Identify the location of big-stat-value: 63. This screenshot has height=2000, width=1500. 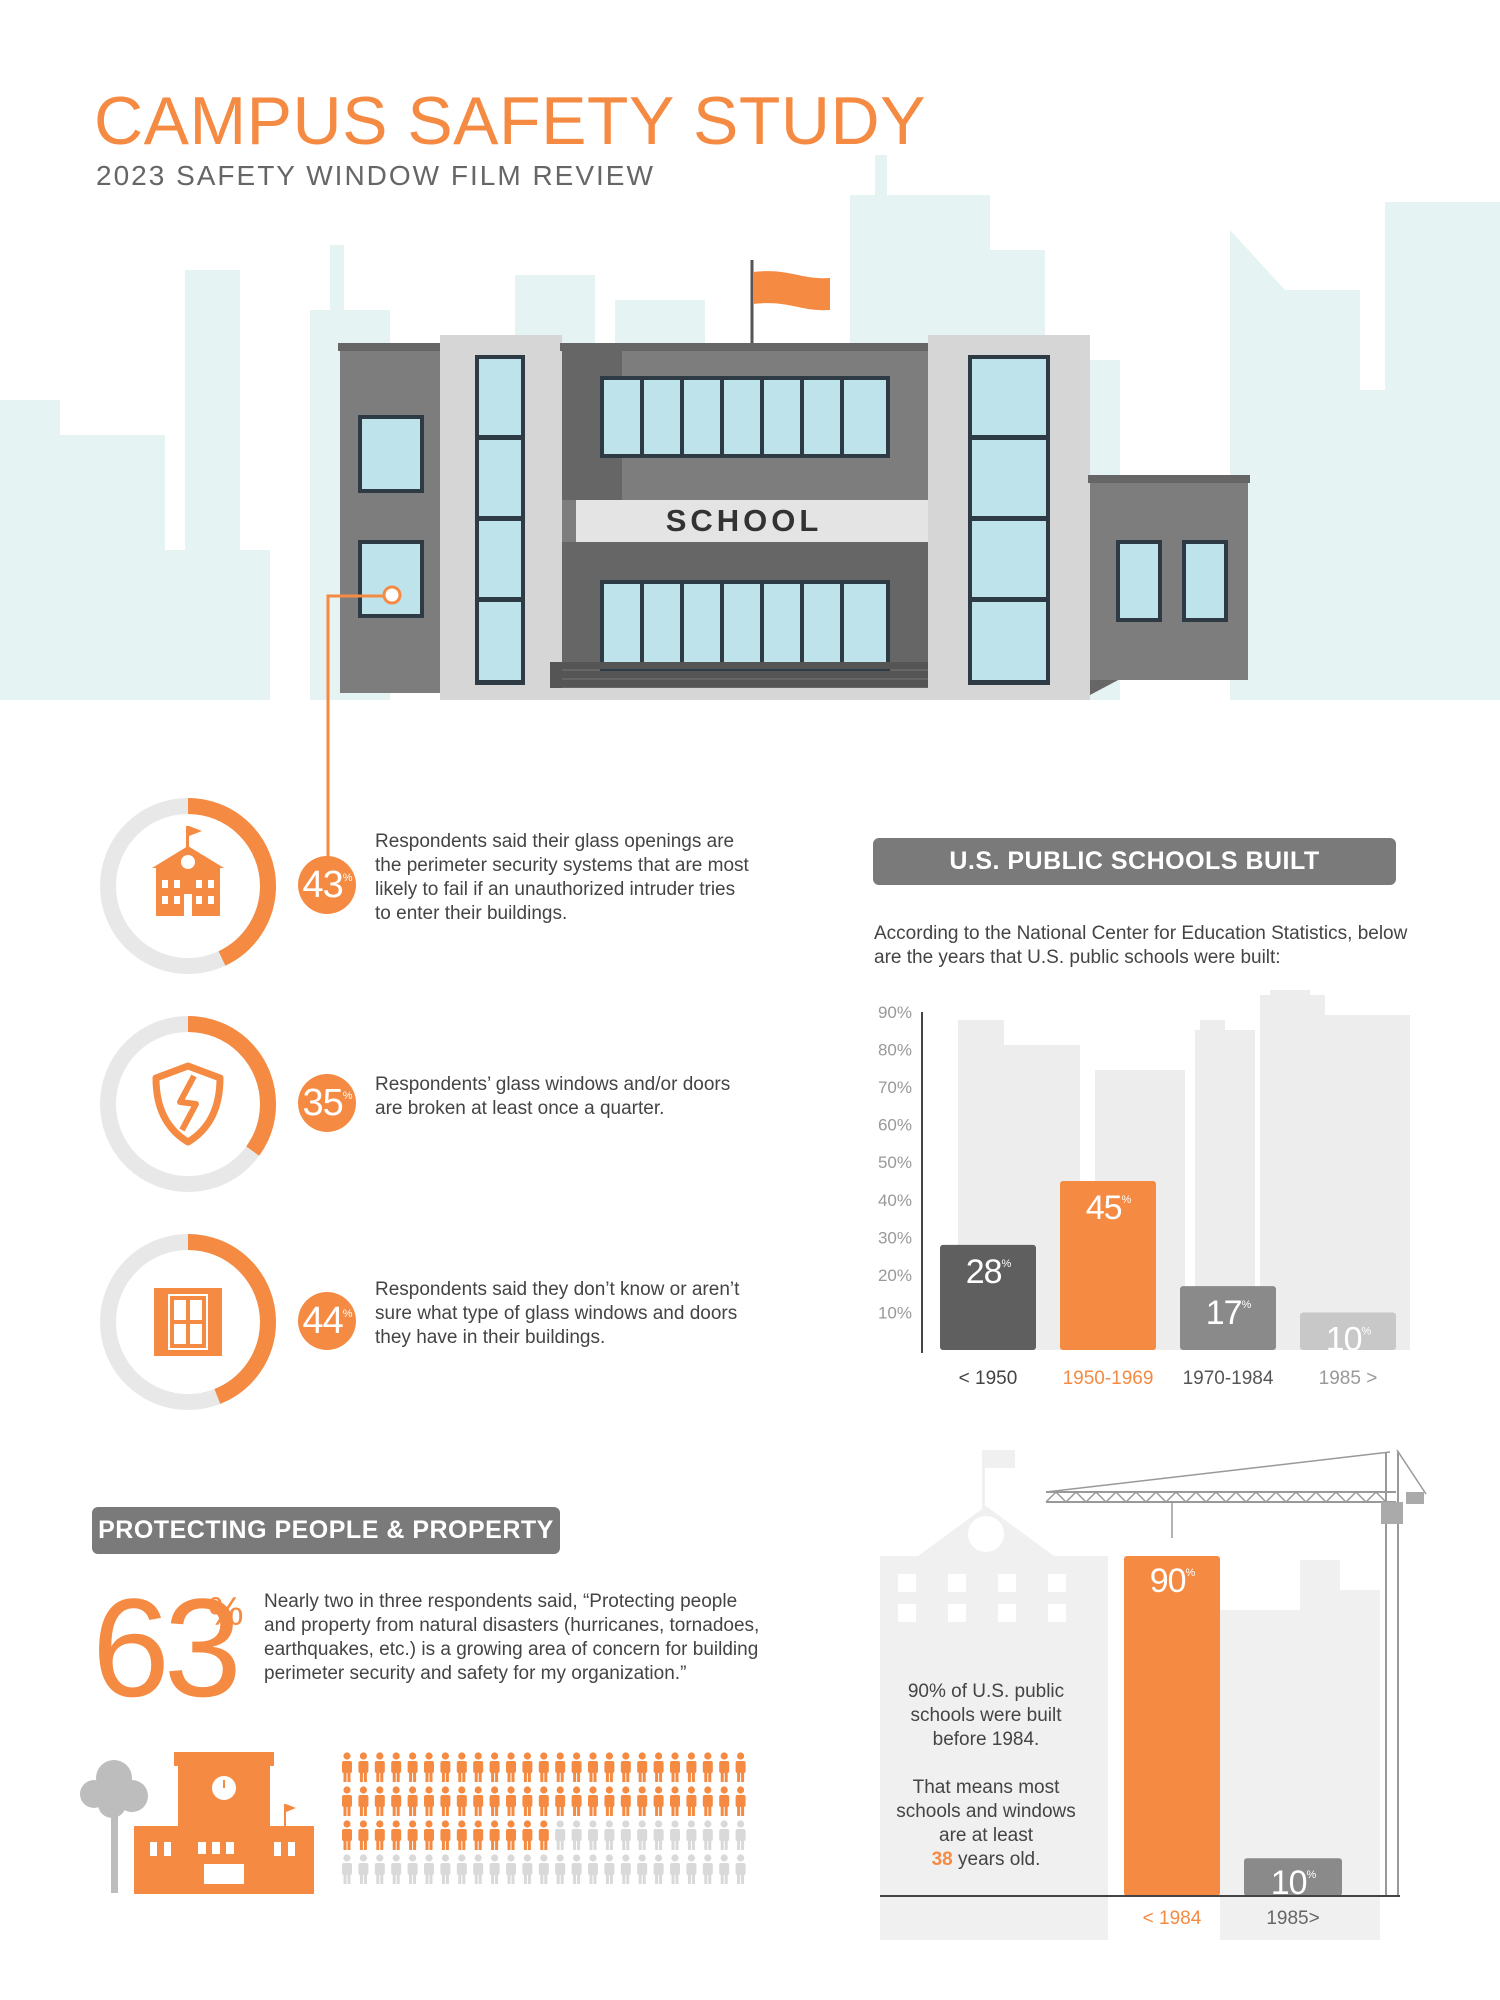
(167, 1647).